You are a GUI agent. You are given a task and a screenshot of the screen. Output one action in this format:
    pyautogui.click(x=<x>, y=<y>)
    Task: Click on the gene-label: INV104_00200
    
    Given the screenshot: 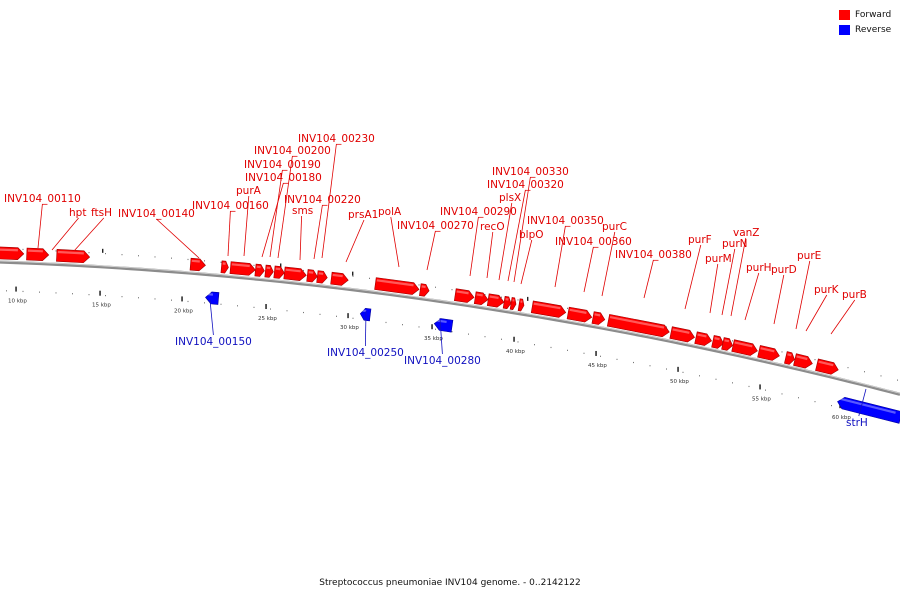 What is the action you would take?
    pyautogui.click(x=292, y=151)
    